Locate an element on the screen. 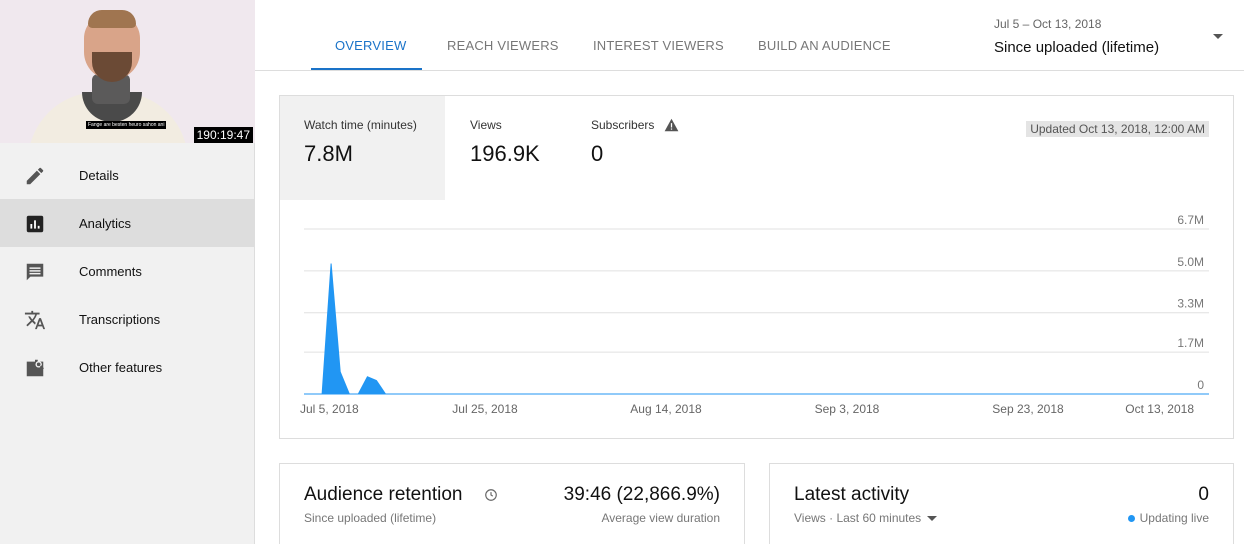 Image resolution: width=1244 pixels, height=544 pixels. chart-x-tick-label: Sep 3, 2018 is located at coordinates (847, 409).